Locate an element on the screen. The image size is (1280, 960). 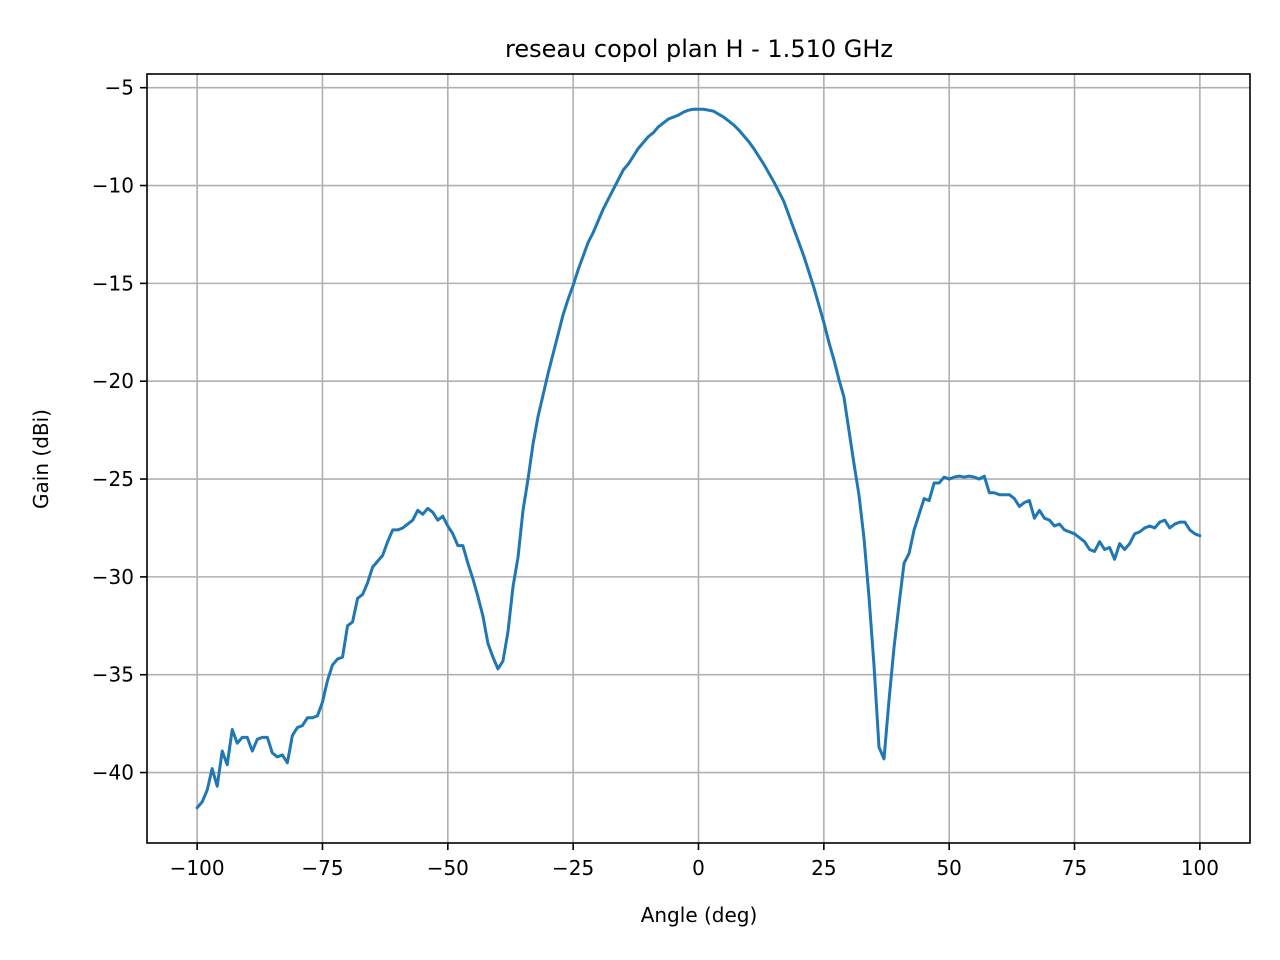
x-tick-label: −75 is located at coordinates (322, 868).